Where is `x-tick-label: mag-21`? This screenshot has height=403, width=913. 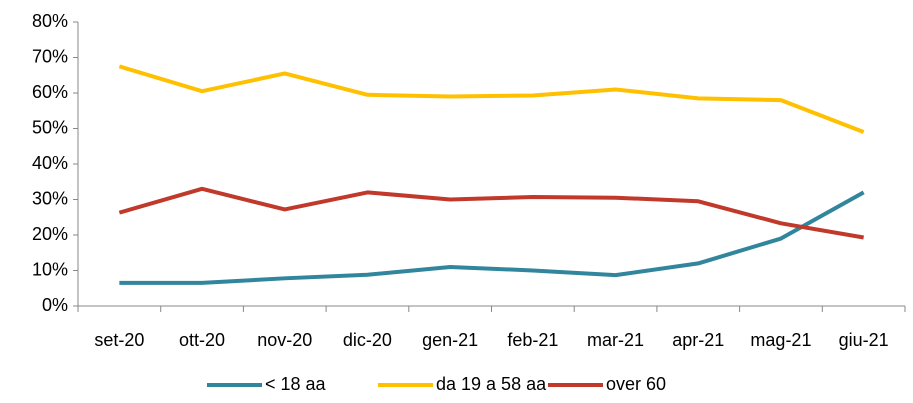 x-tick-label: mag-21 is located at coordinates (780, 340).